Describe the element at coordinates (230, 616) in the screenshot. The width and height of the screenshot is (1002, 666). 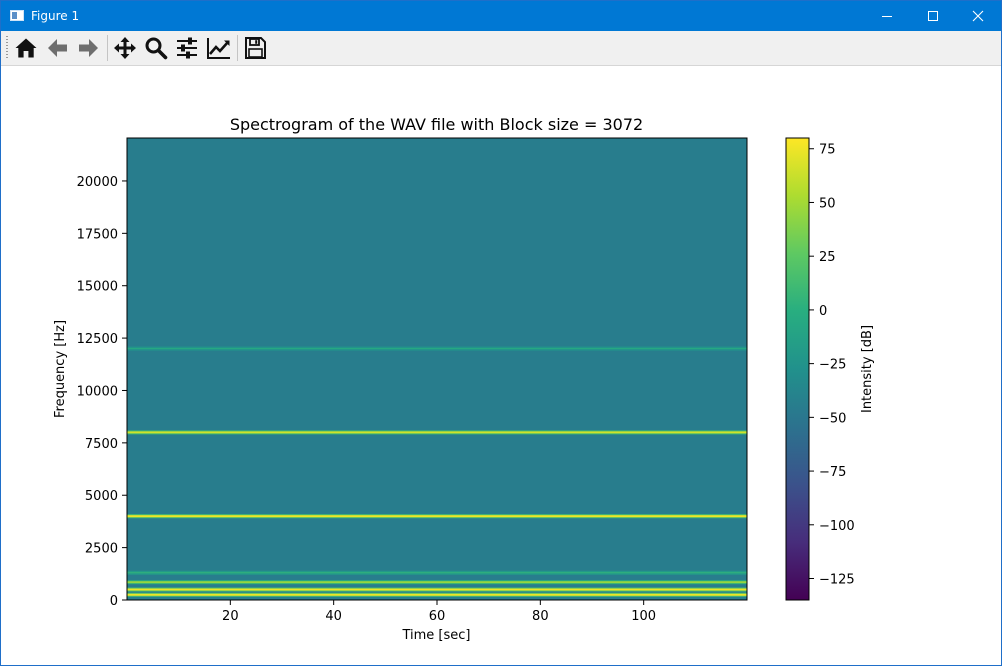
I see `x-tick-label: 20` at that location.